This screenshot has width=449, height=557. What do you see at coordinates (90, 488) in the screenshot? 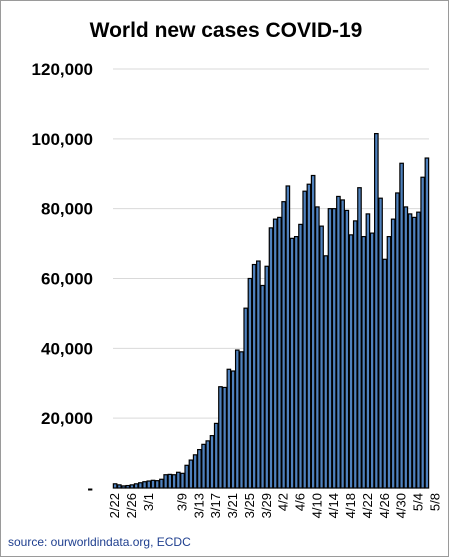
I see `y-tick-label: -` at bounding box center [90, 488].